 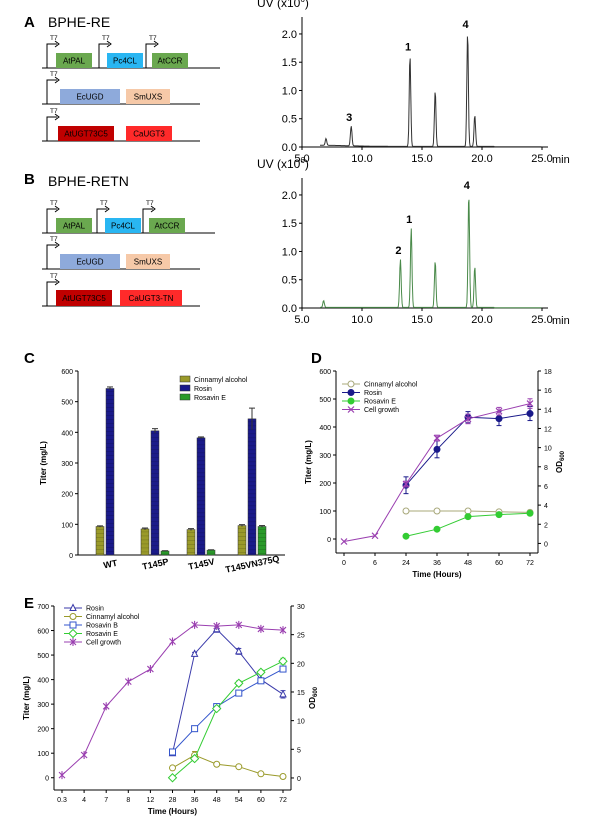 I want to click on legend-label: Rosin, so click(x=373, y=393).